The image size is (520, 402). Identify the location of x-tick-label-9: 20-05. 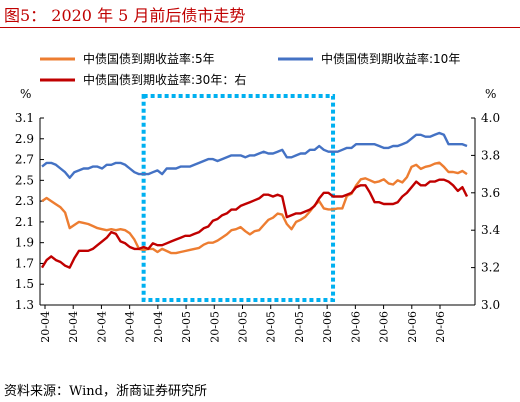
(299, 327).